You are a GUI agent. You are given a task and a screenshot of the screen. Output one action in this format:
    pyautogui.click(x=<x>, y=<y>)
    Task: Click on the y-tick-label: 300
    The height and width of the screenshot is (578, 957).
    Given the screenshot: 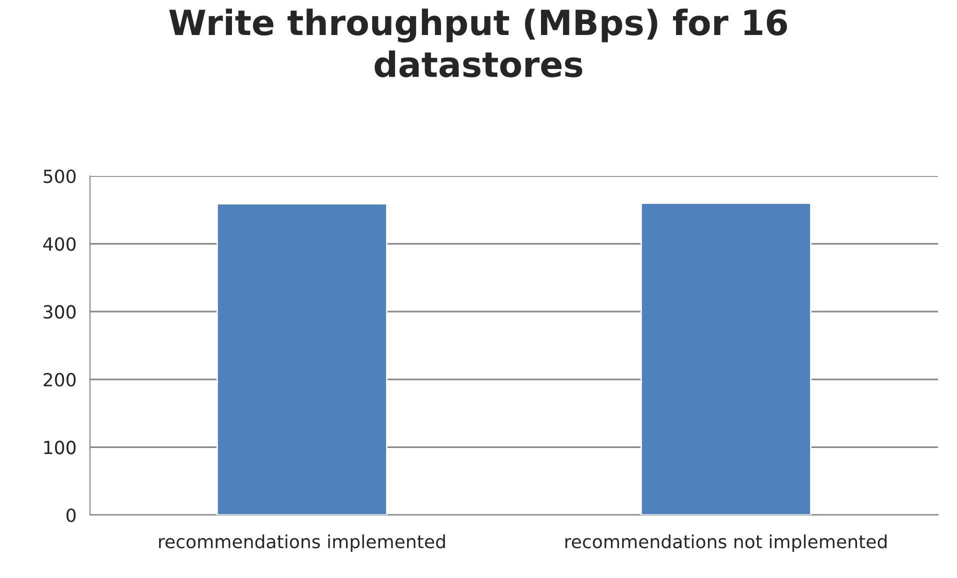 What is the action you would take?
    pyautogui.click(x=60, y=312)
    